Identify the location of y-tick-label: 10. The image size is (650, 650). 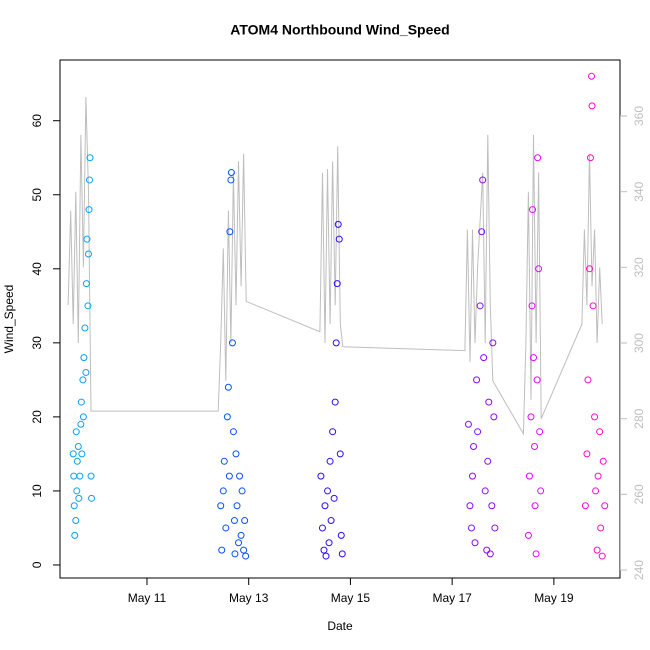
(37, 491).